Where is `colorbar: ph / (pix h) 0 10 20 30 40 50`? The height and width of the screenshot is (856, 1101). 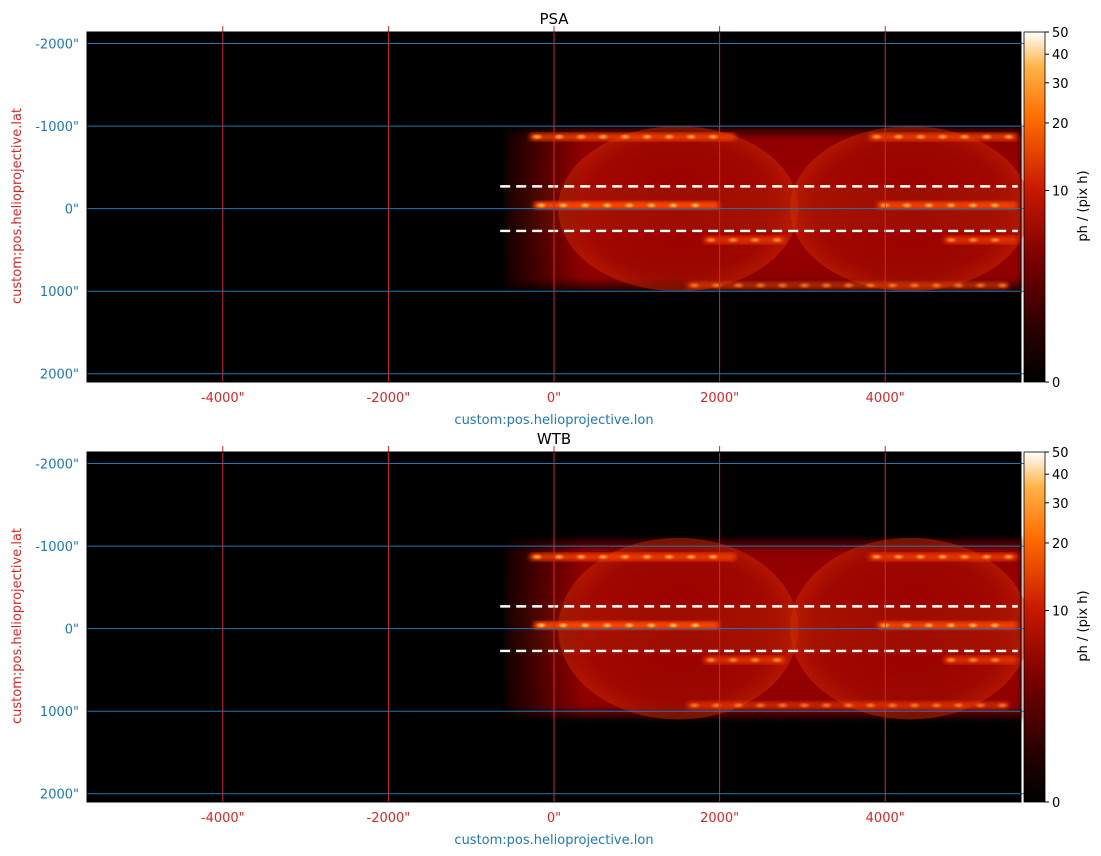
colorbar: ph / (pix h) 0 10 20 30 40 50 is located at coordinates (1057, 208).